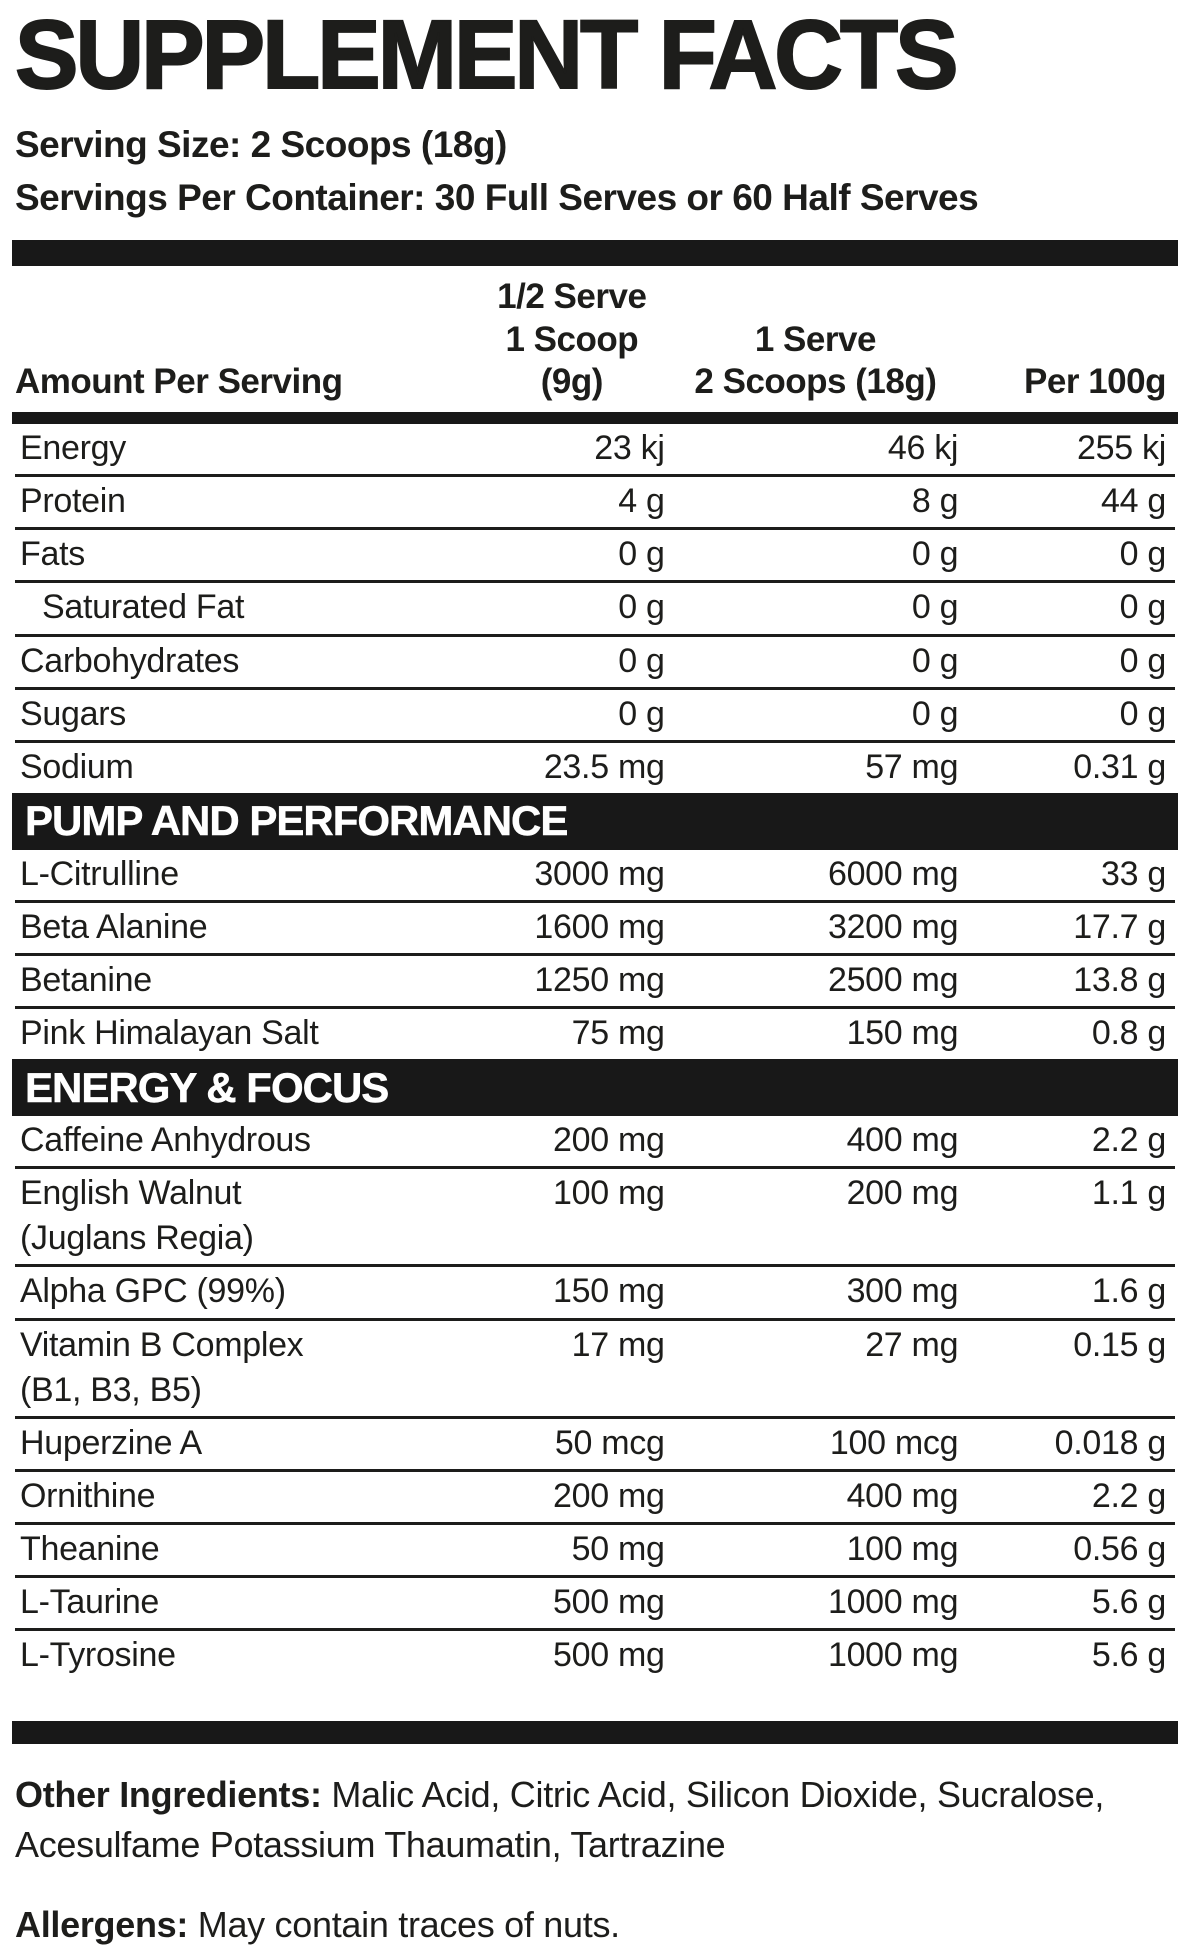 The height and width of the screenshot is (1949, 1190). What do you see at coordinates (609, 1442) in the screenshot?
I see `value-half-serve: 50 mcg` at bounding box center [609, 1442].